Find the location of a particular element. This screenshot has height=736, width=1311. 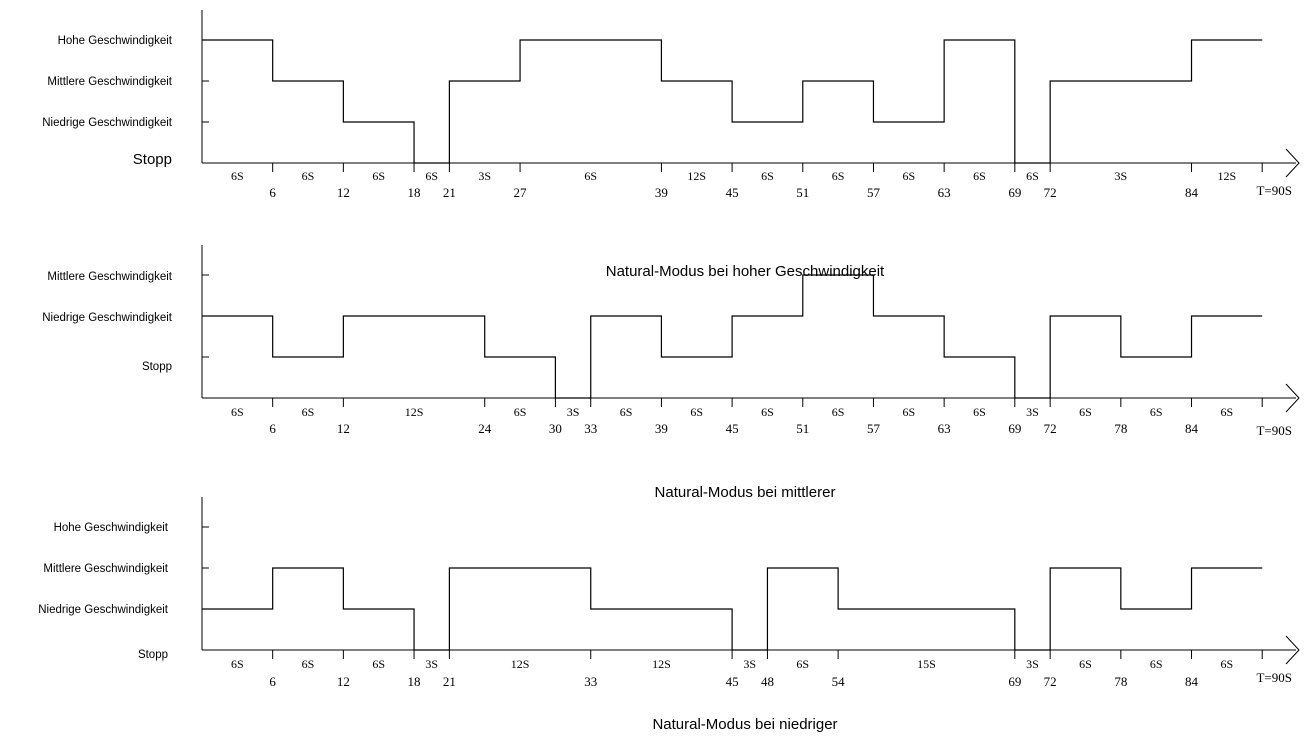

time-tick-label: 27 is located at coordinates (521, 192).